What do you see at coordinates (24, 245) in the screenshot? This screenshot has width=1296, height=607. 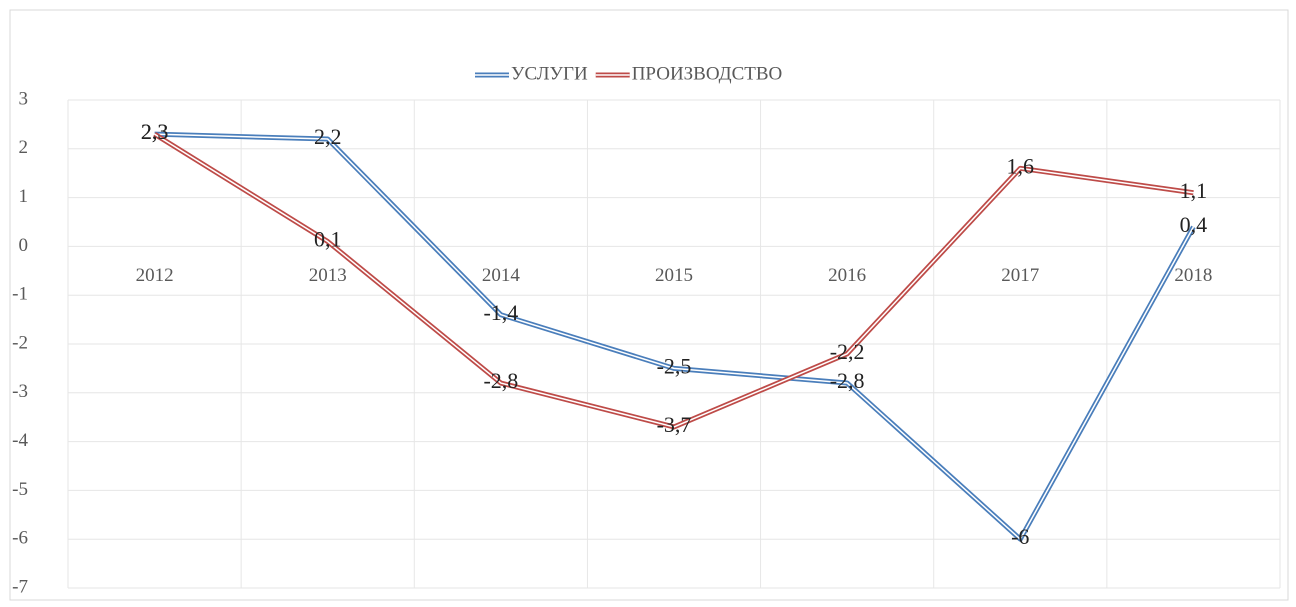 I see `y-tick-label: 0` at bounding box center [24, 245].